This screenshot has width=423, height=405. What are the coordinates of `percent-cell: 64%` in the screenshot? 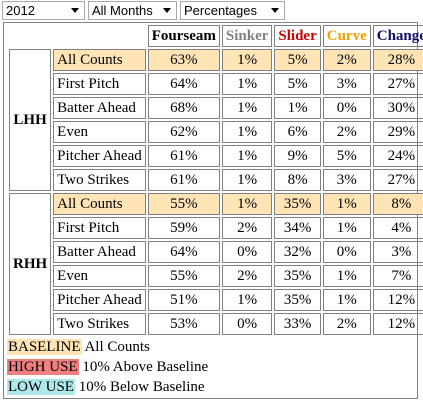 It's located at (183, 84).